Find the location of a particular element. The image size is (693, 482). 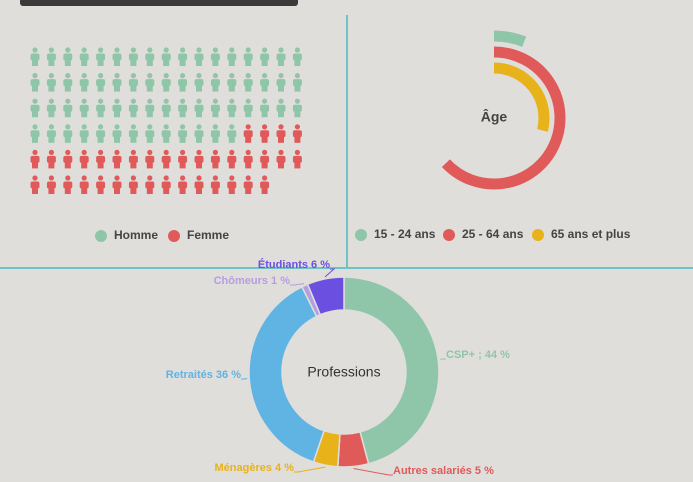

legend-label: 65 ans et plus is located at coordinates (591, 234).